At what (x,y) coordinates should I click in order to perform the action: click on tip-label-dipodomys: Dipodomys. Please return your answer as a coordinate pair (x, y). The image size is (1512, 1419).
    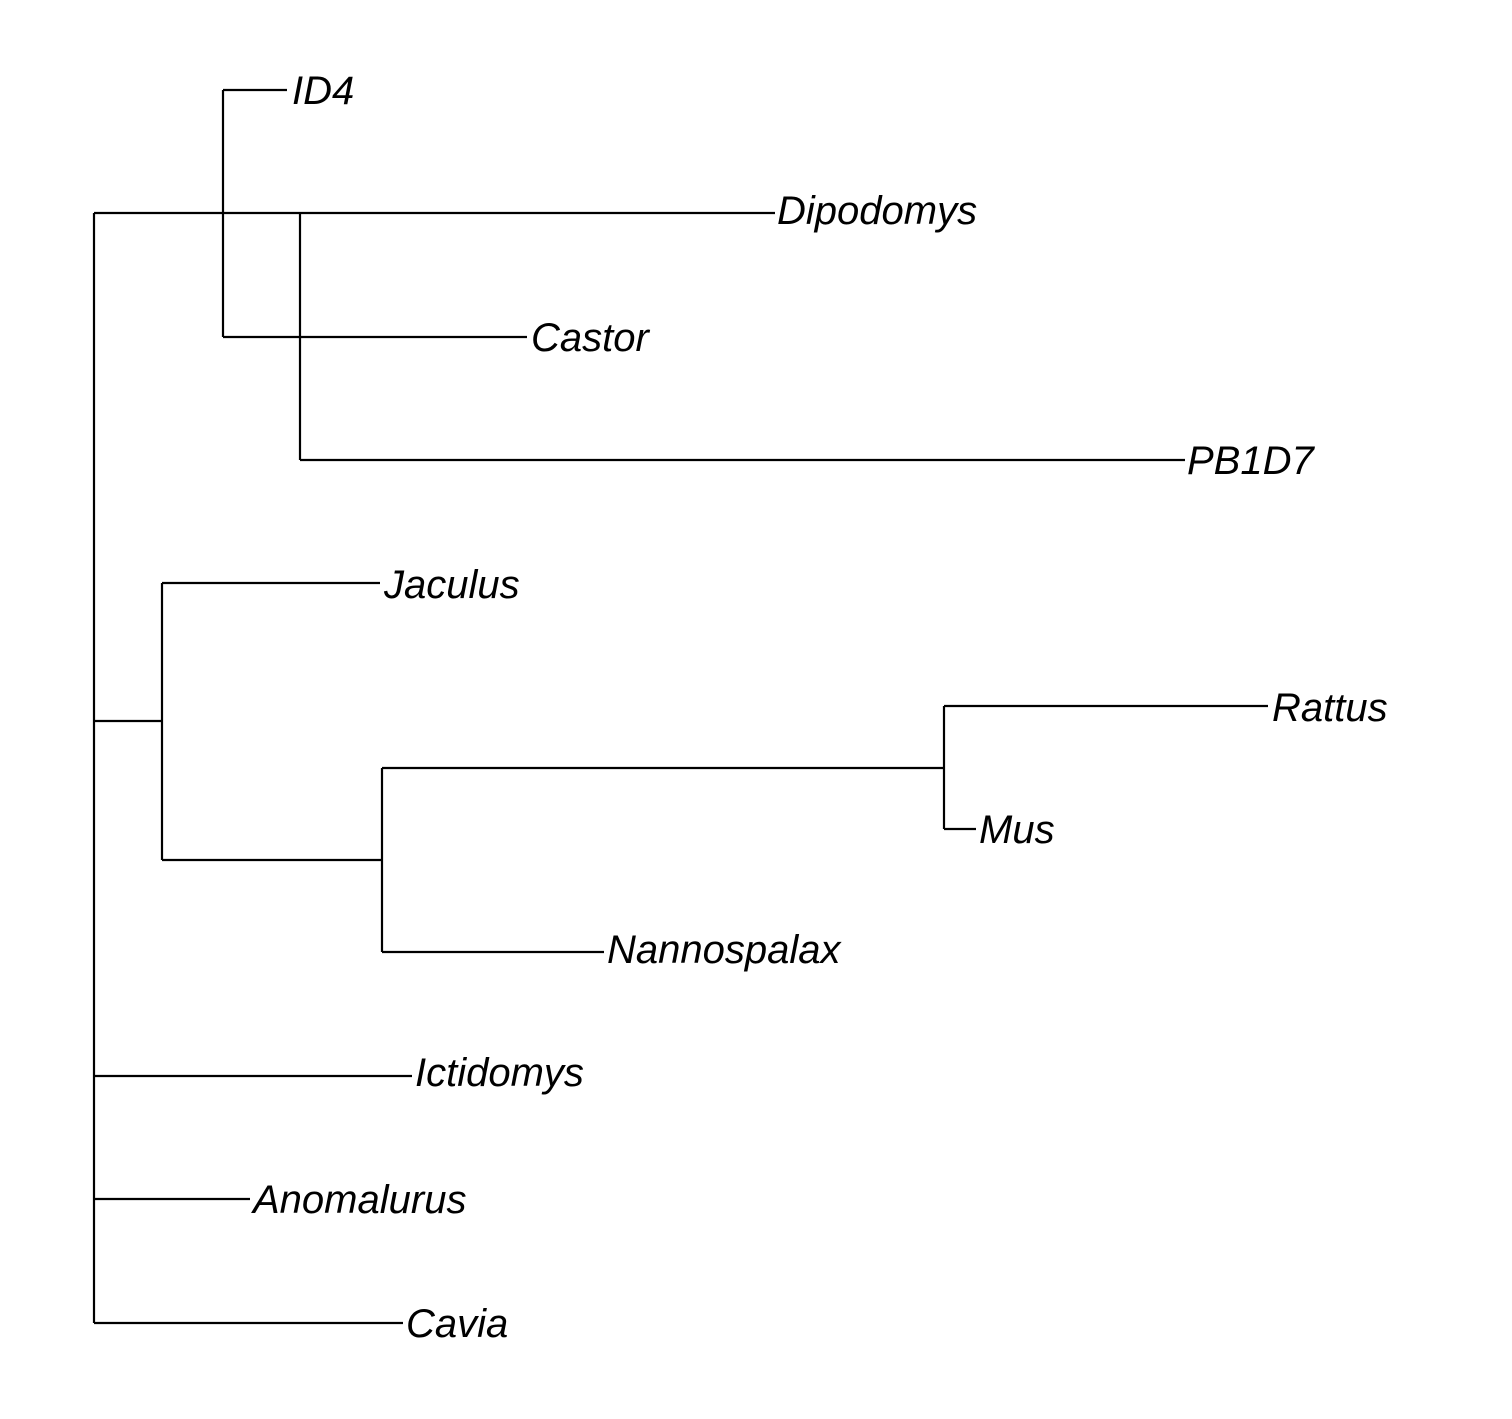
    Looking at the image, I should click on (877, 211).